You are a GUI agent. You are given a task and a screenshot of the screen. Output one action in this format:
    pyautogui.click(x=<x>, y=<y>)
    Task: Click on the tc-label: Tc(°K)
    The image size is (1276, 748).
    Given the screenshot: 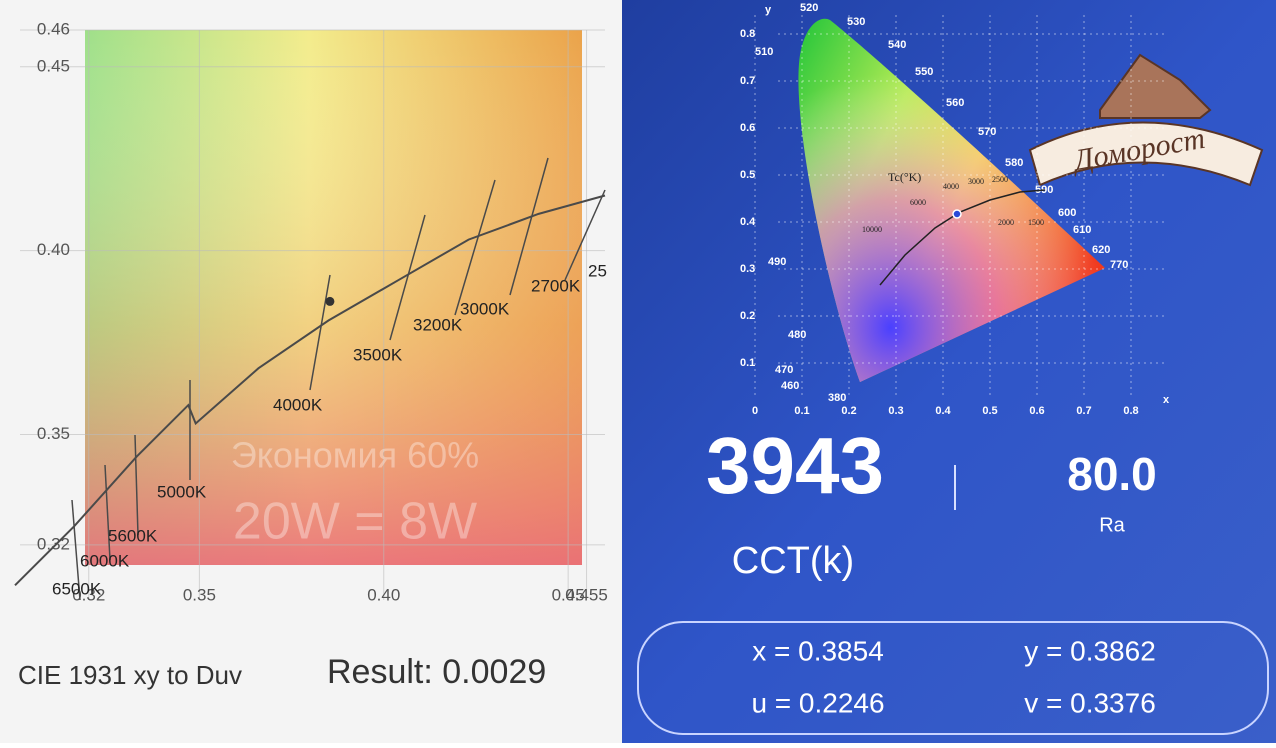 What is the action you would take?
    pyautogui.click(x=904, y=177)
    